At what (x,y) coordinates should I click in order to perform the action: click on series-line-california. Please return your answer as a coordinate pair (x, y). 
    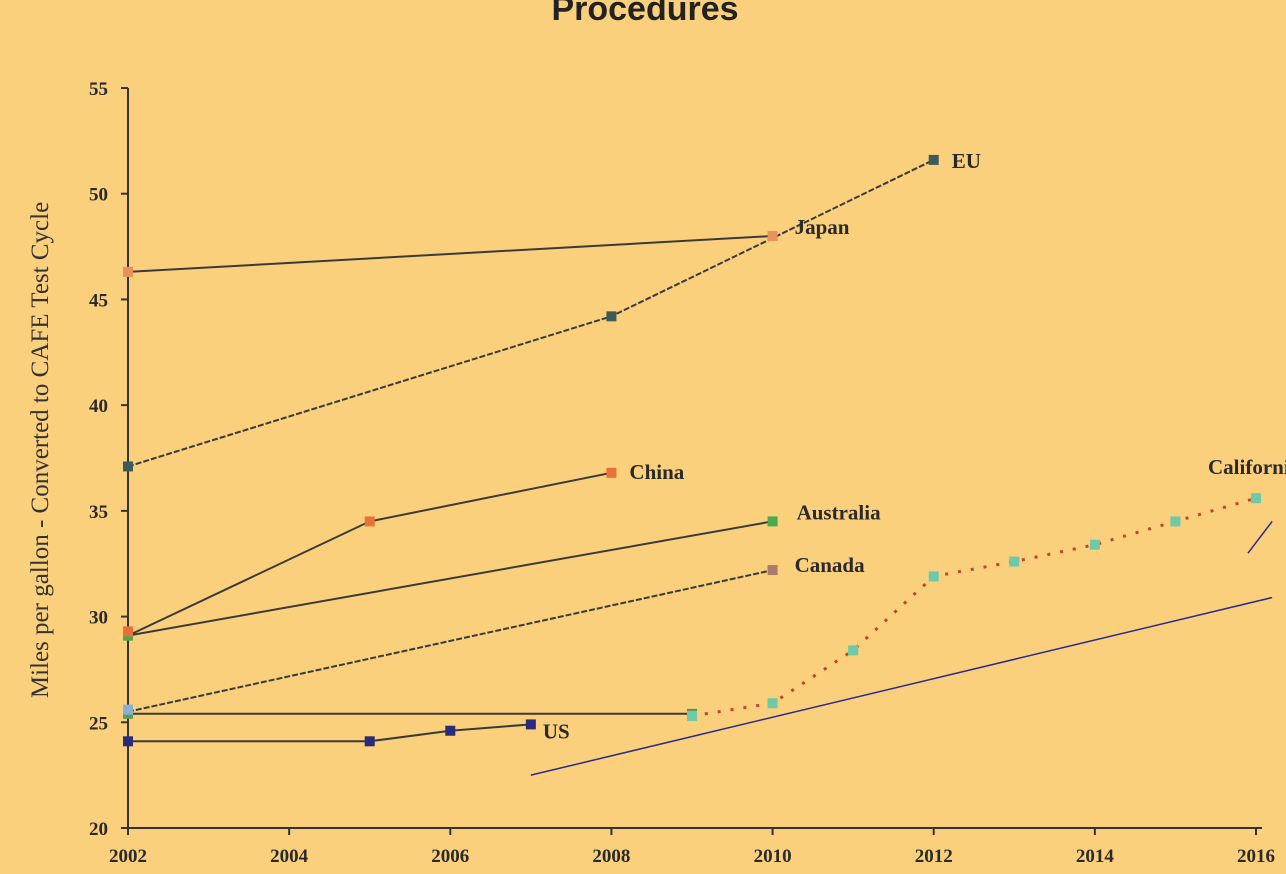
    Looking at the image, I should click on (974, 607).